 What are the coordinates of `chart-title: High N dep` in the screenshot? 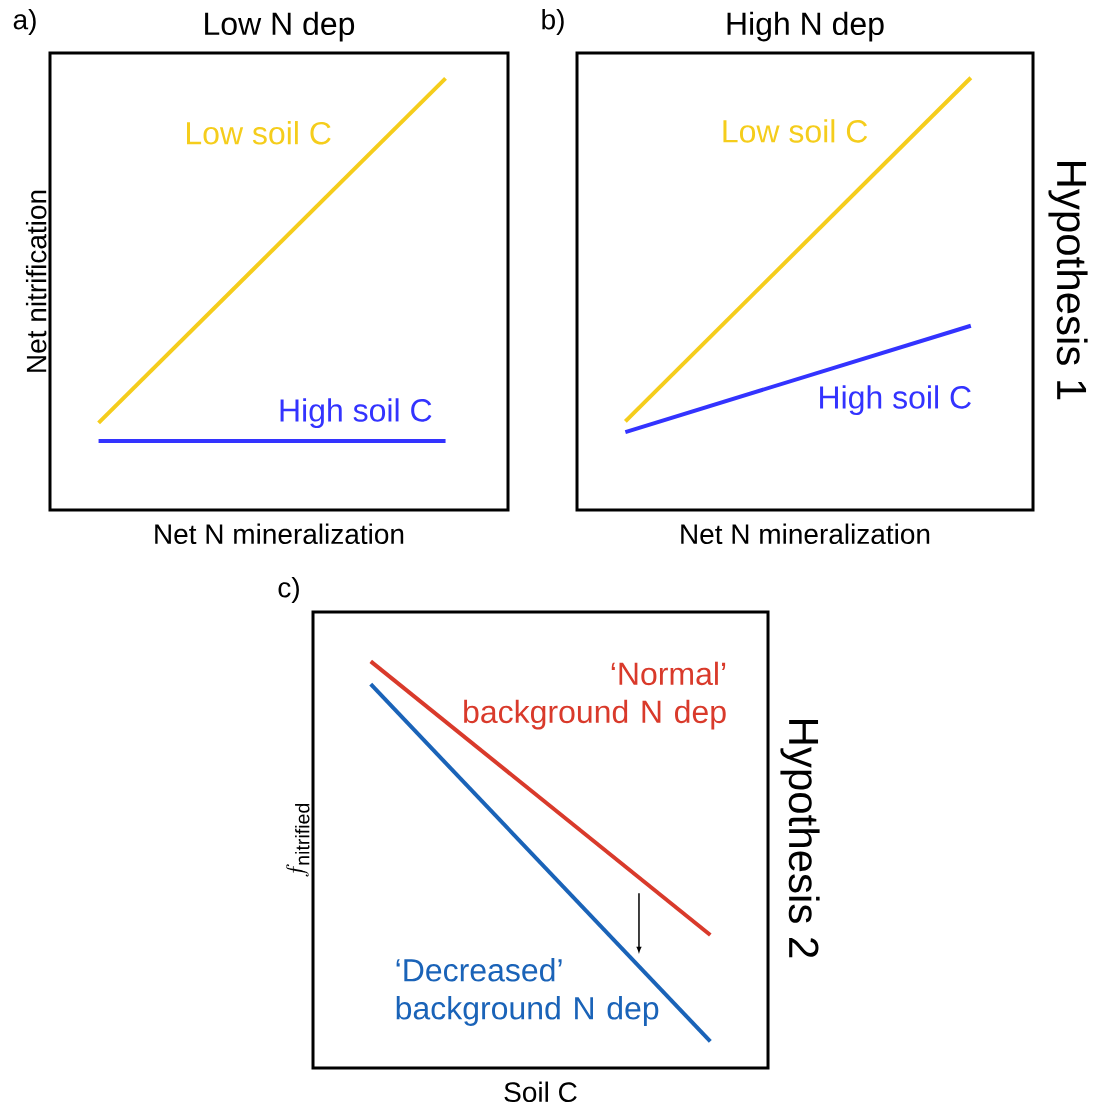 It's located at (805, 26).